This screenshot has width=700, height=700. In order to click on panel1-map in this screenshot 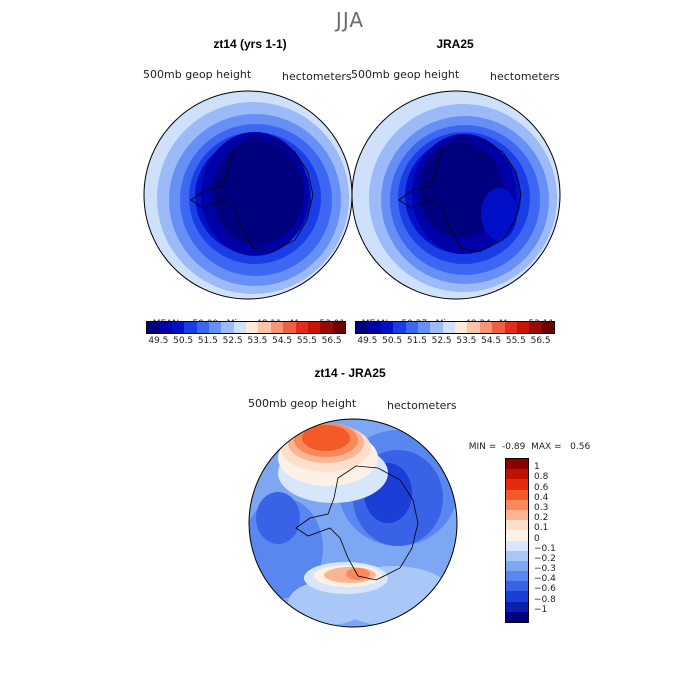, I will do `click(248, 195)`.